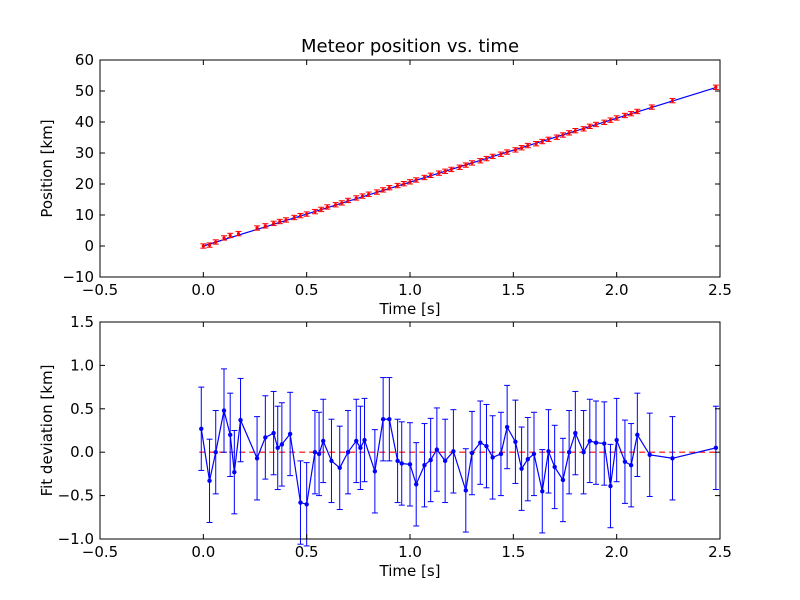 The width and height of the screenshot is (800, 600). What do you see at coordinates (89, 246) in the screenshot?
I see `position-y-tick-label: 0` at bounding box center [89, 246].